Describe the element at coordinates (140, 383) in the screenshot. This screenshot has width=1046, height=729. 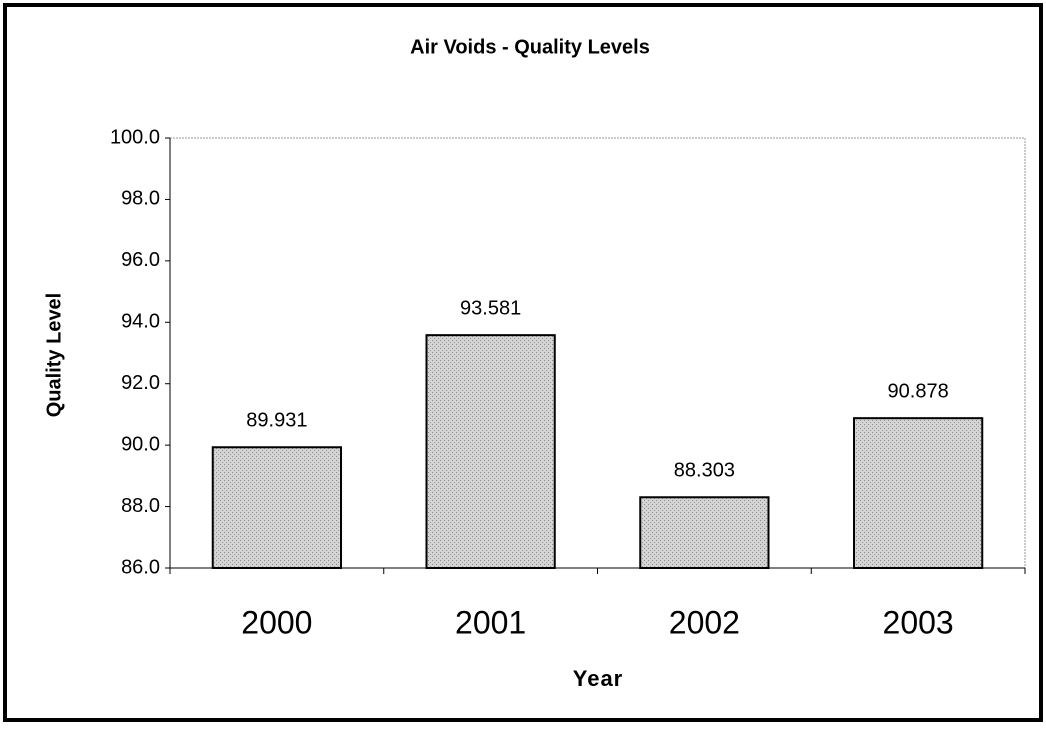
I see `y-tick-label: 92.0` at that location.